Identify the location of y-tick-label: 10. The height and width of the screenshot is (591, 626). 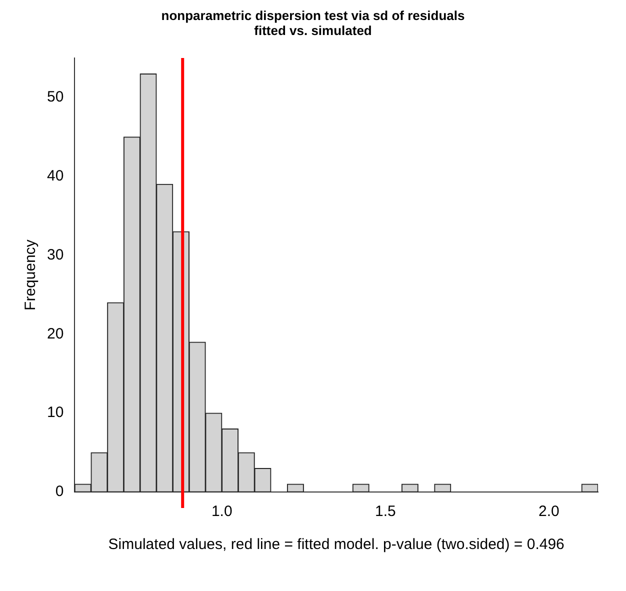
(55, 413).